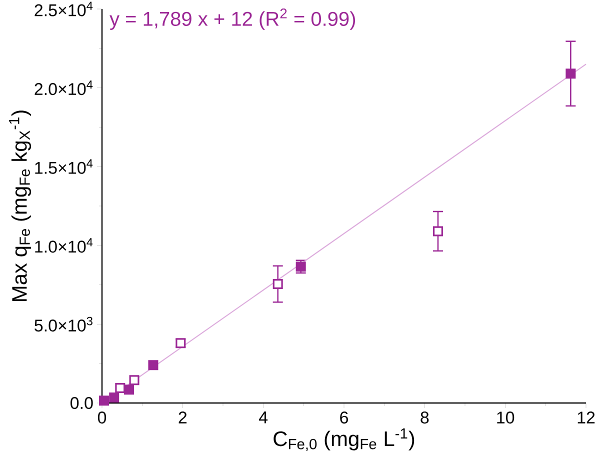  I want to click on x-tick-label: 12, so click(586, 418).